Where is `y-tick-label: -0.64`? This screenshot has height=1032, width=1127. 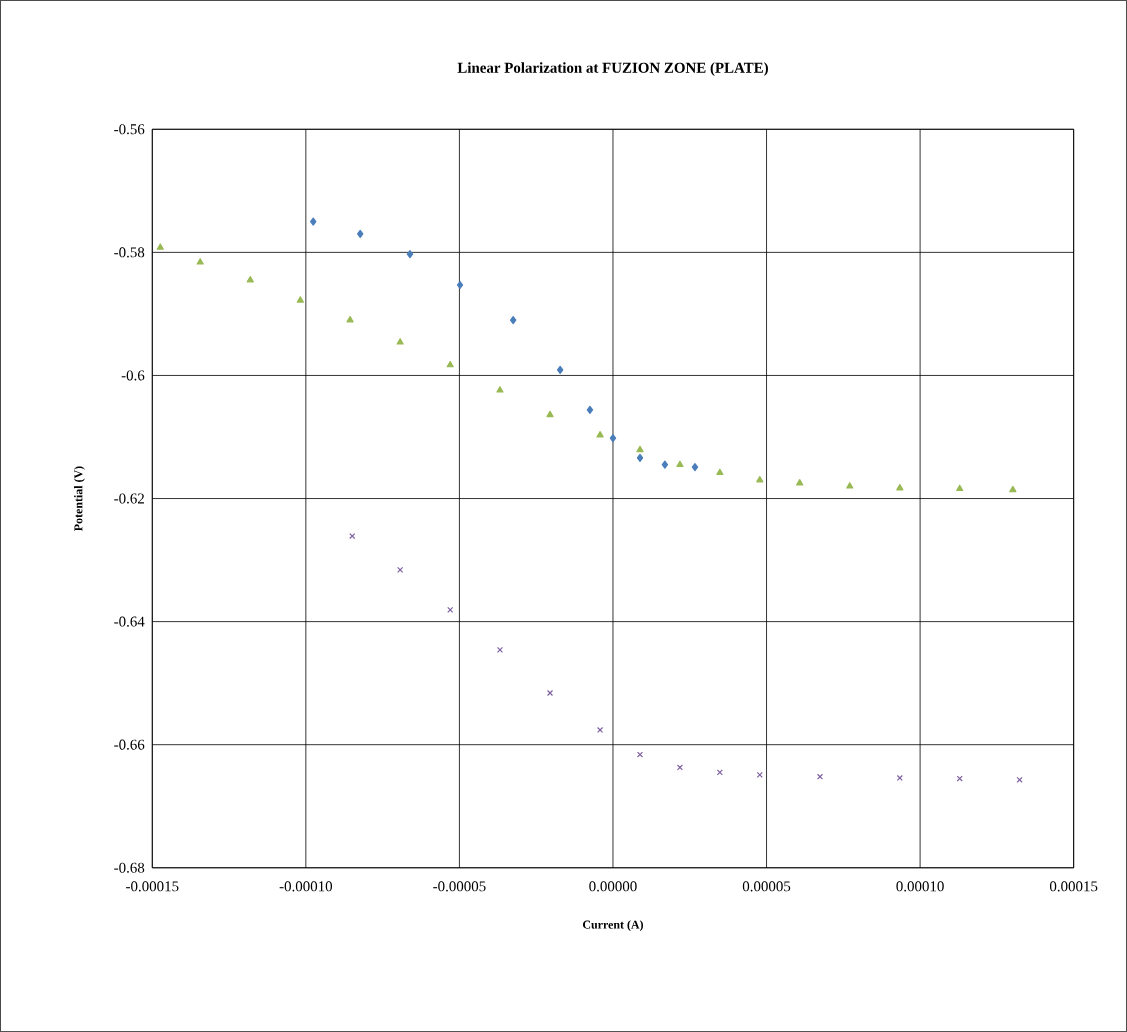
y-tick-label: -0.64 is located at coordinates (129, 621).